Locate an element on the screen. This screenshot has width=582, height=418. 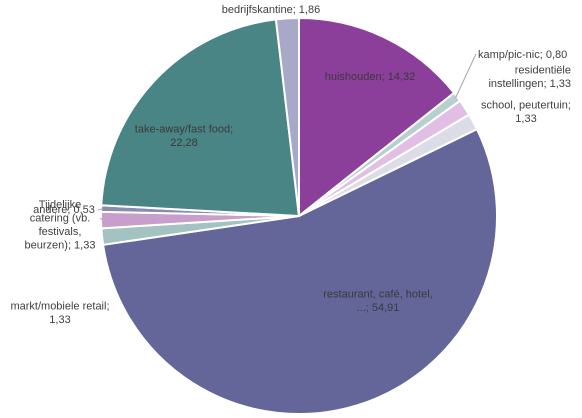
data-label-4: school, peutertuin; 1,33 is located at coordinates (526, 112).